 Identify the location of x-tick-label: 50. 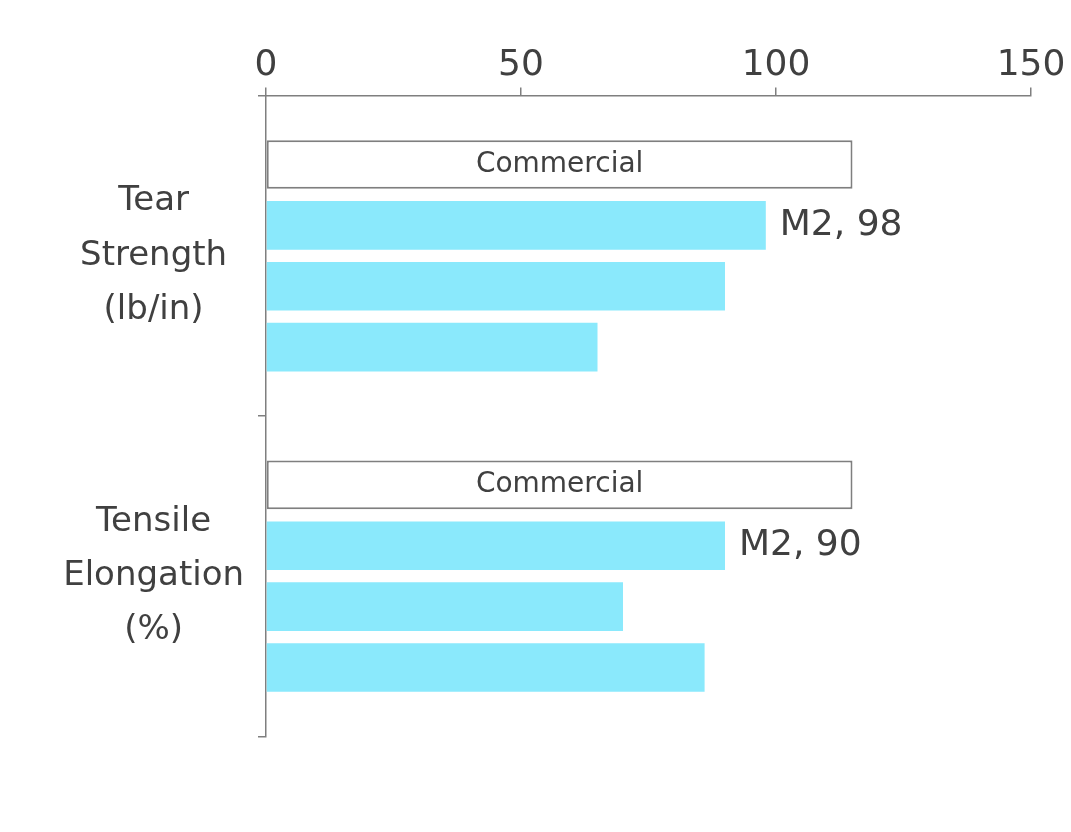
(521, 63).